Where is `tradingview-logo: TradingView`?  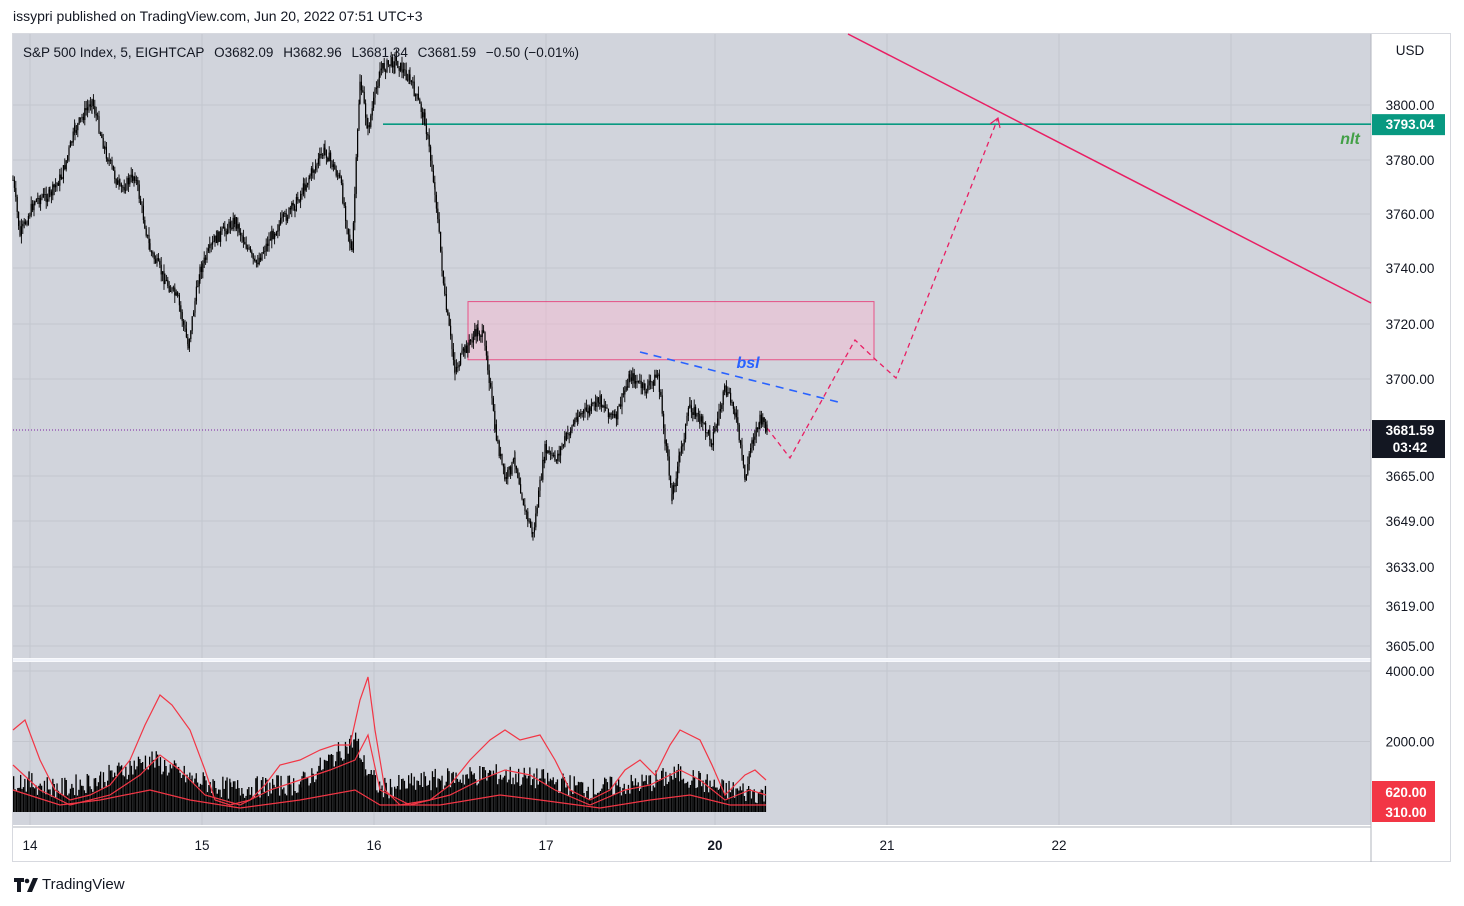 tradingview-logo: TradingView is located at coordinates (69, 884).